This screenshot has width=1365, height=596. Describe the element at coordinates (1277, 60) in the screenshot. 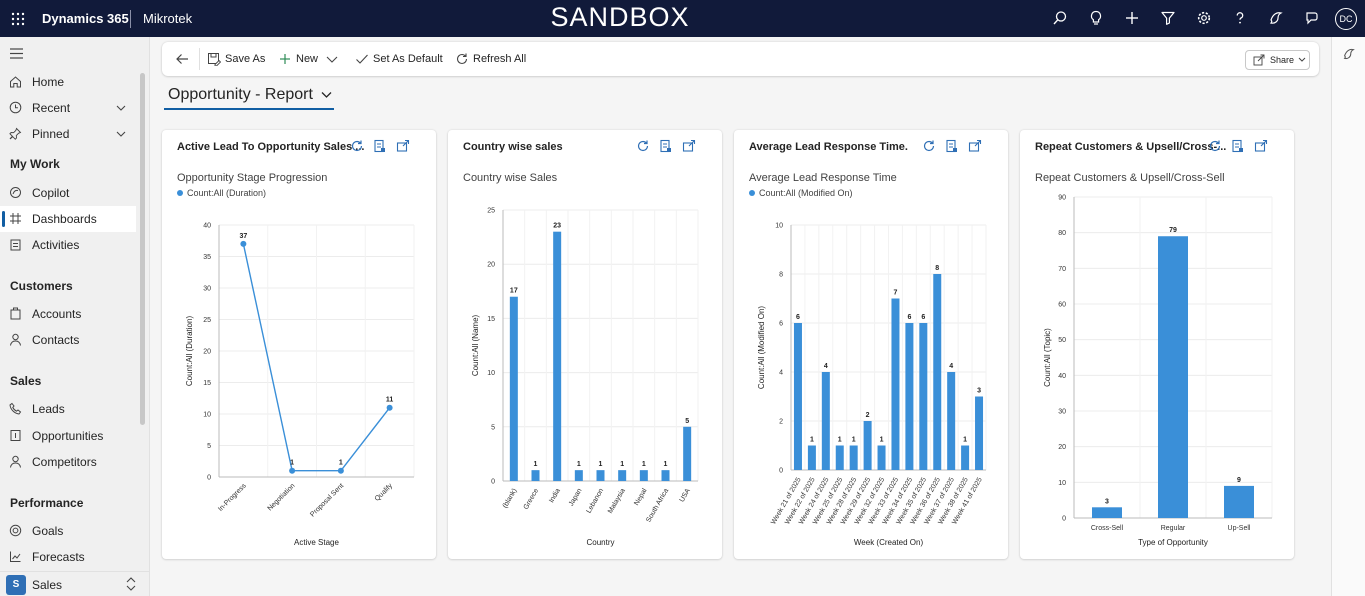

I see `share-button: Share` at that location.